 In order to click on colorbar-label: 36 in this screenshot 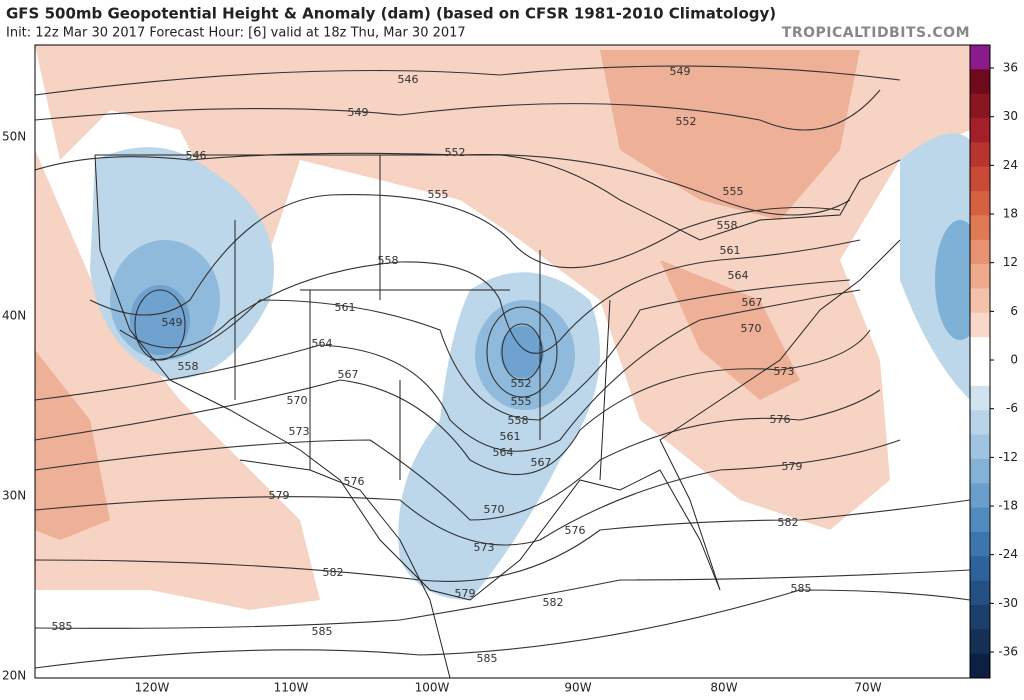, I will do `click(1010, 68)`.